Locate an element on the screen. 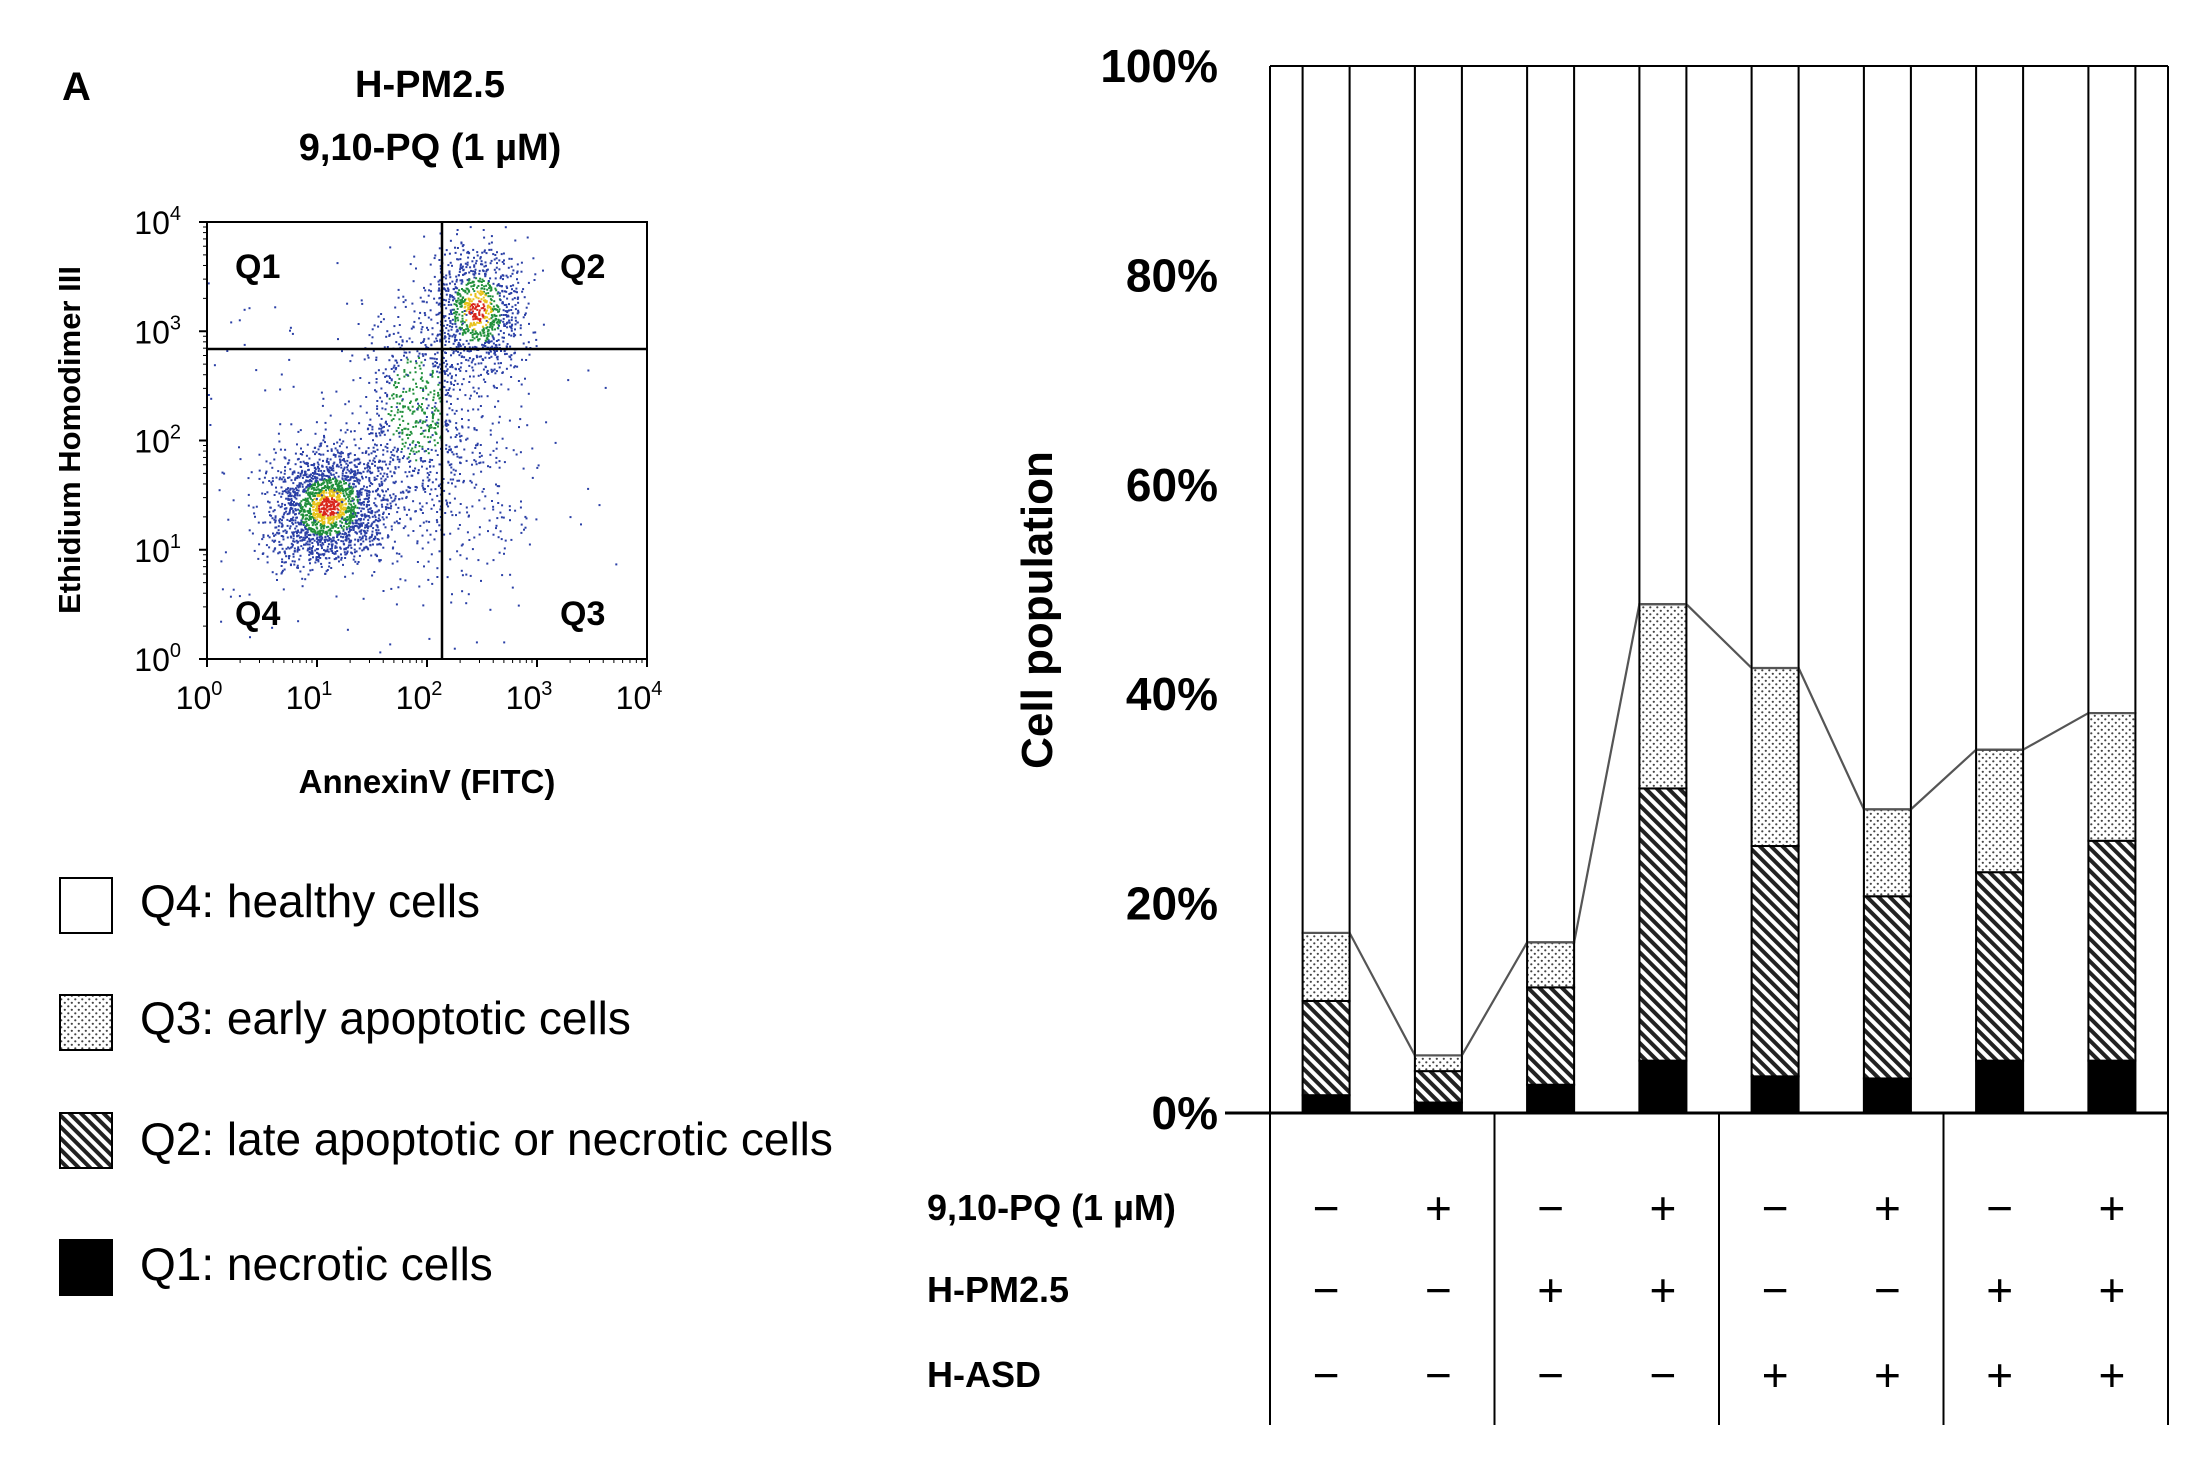 The height and width of the screenshot is (1471, 2192). bar-segment-hatch is located at coordinates (1775, 961).